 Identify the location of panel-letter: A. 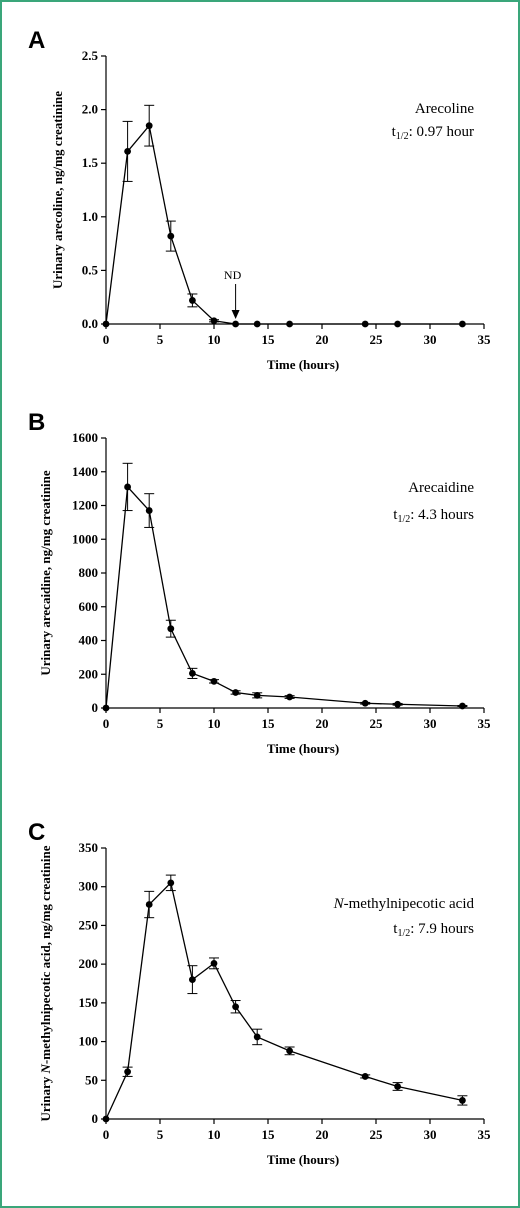
(36, 40).